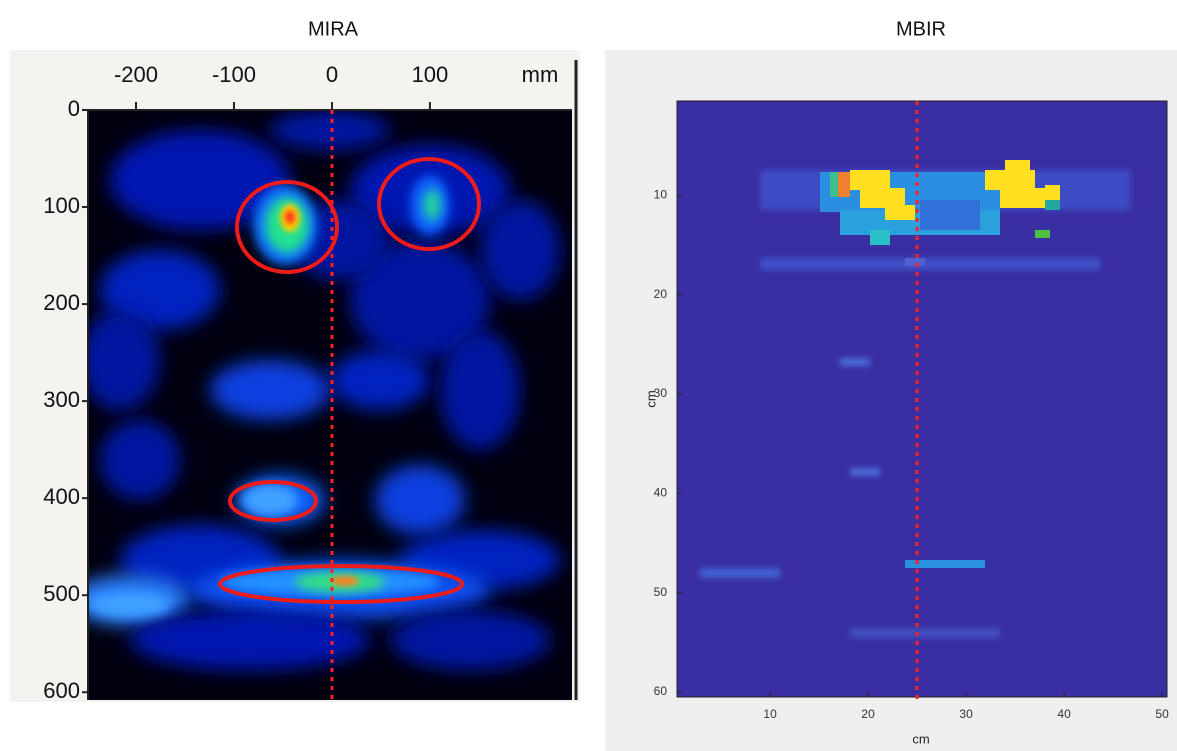 This screenshot has height=751, width=1177. What do you see at coordinates (332, 74) in the screenshot?
I see `x-tick-label: 0` at bounding box center [332, 74].